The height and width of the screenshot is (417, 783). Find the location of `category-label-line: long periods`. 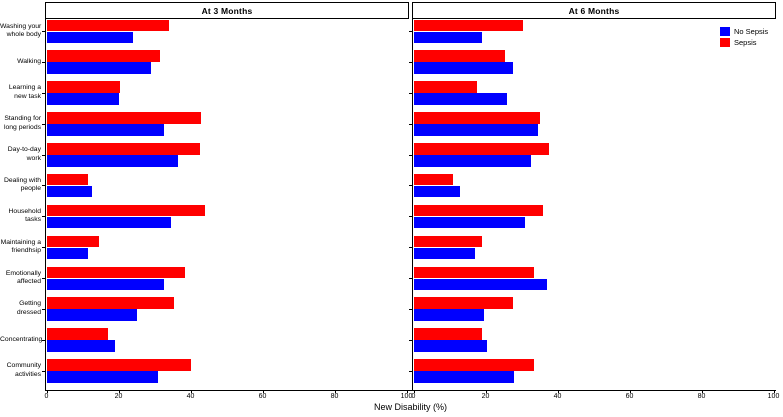

category-label-line: long periods is located at coordinates (22, 127).